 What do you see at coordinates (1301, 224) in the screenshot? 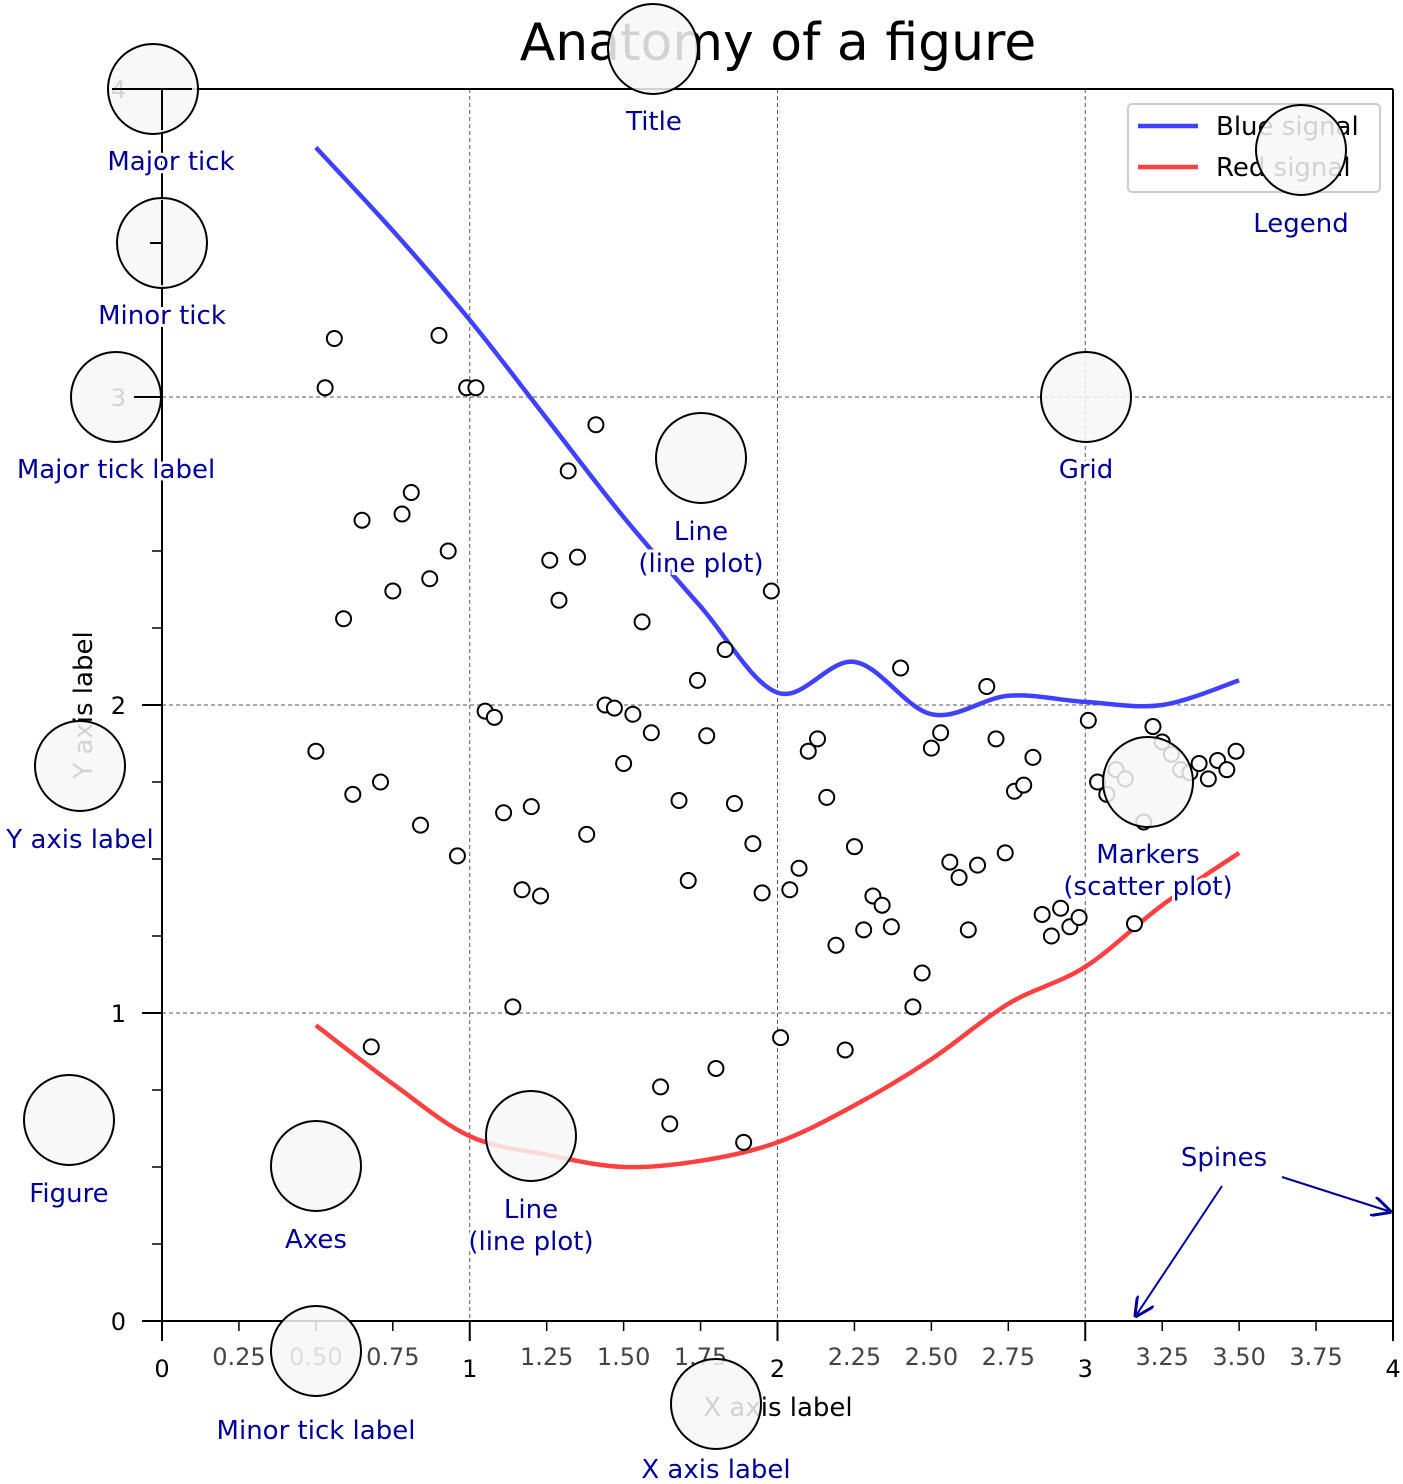
I see `annotation-legend-label: Legend` at bounding box center [1301, 224].